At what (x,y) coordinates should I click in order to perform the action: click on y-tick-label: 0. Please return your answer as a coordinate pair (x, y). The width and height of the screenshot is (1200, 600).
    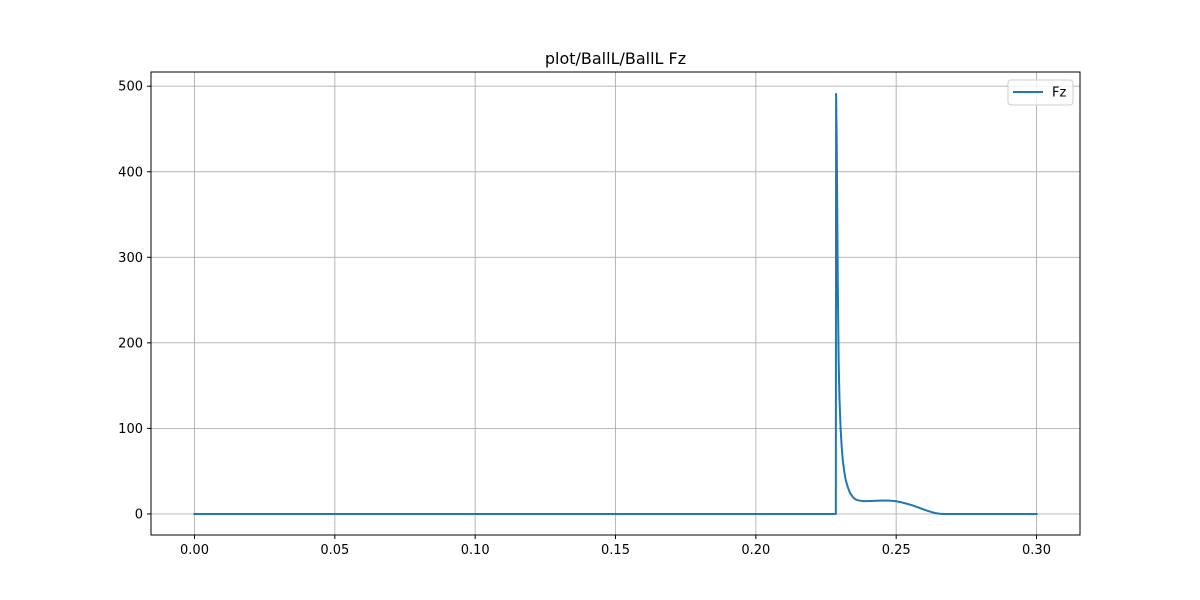
    Looking at the image, I should click on (139, 514).